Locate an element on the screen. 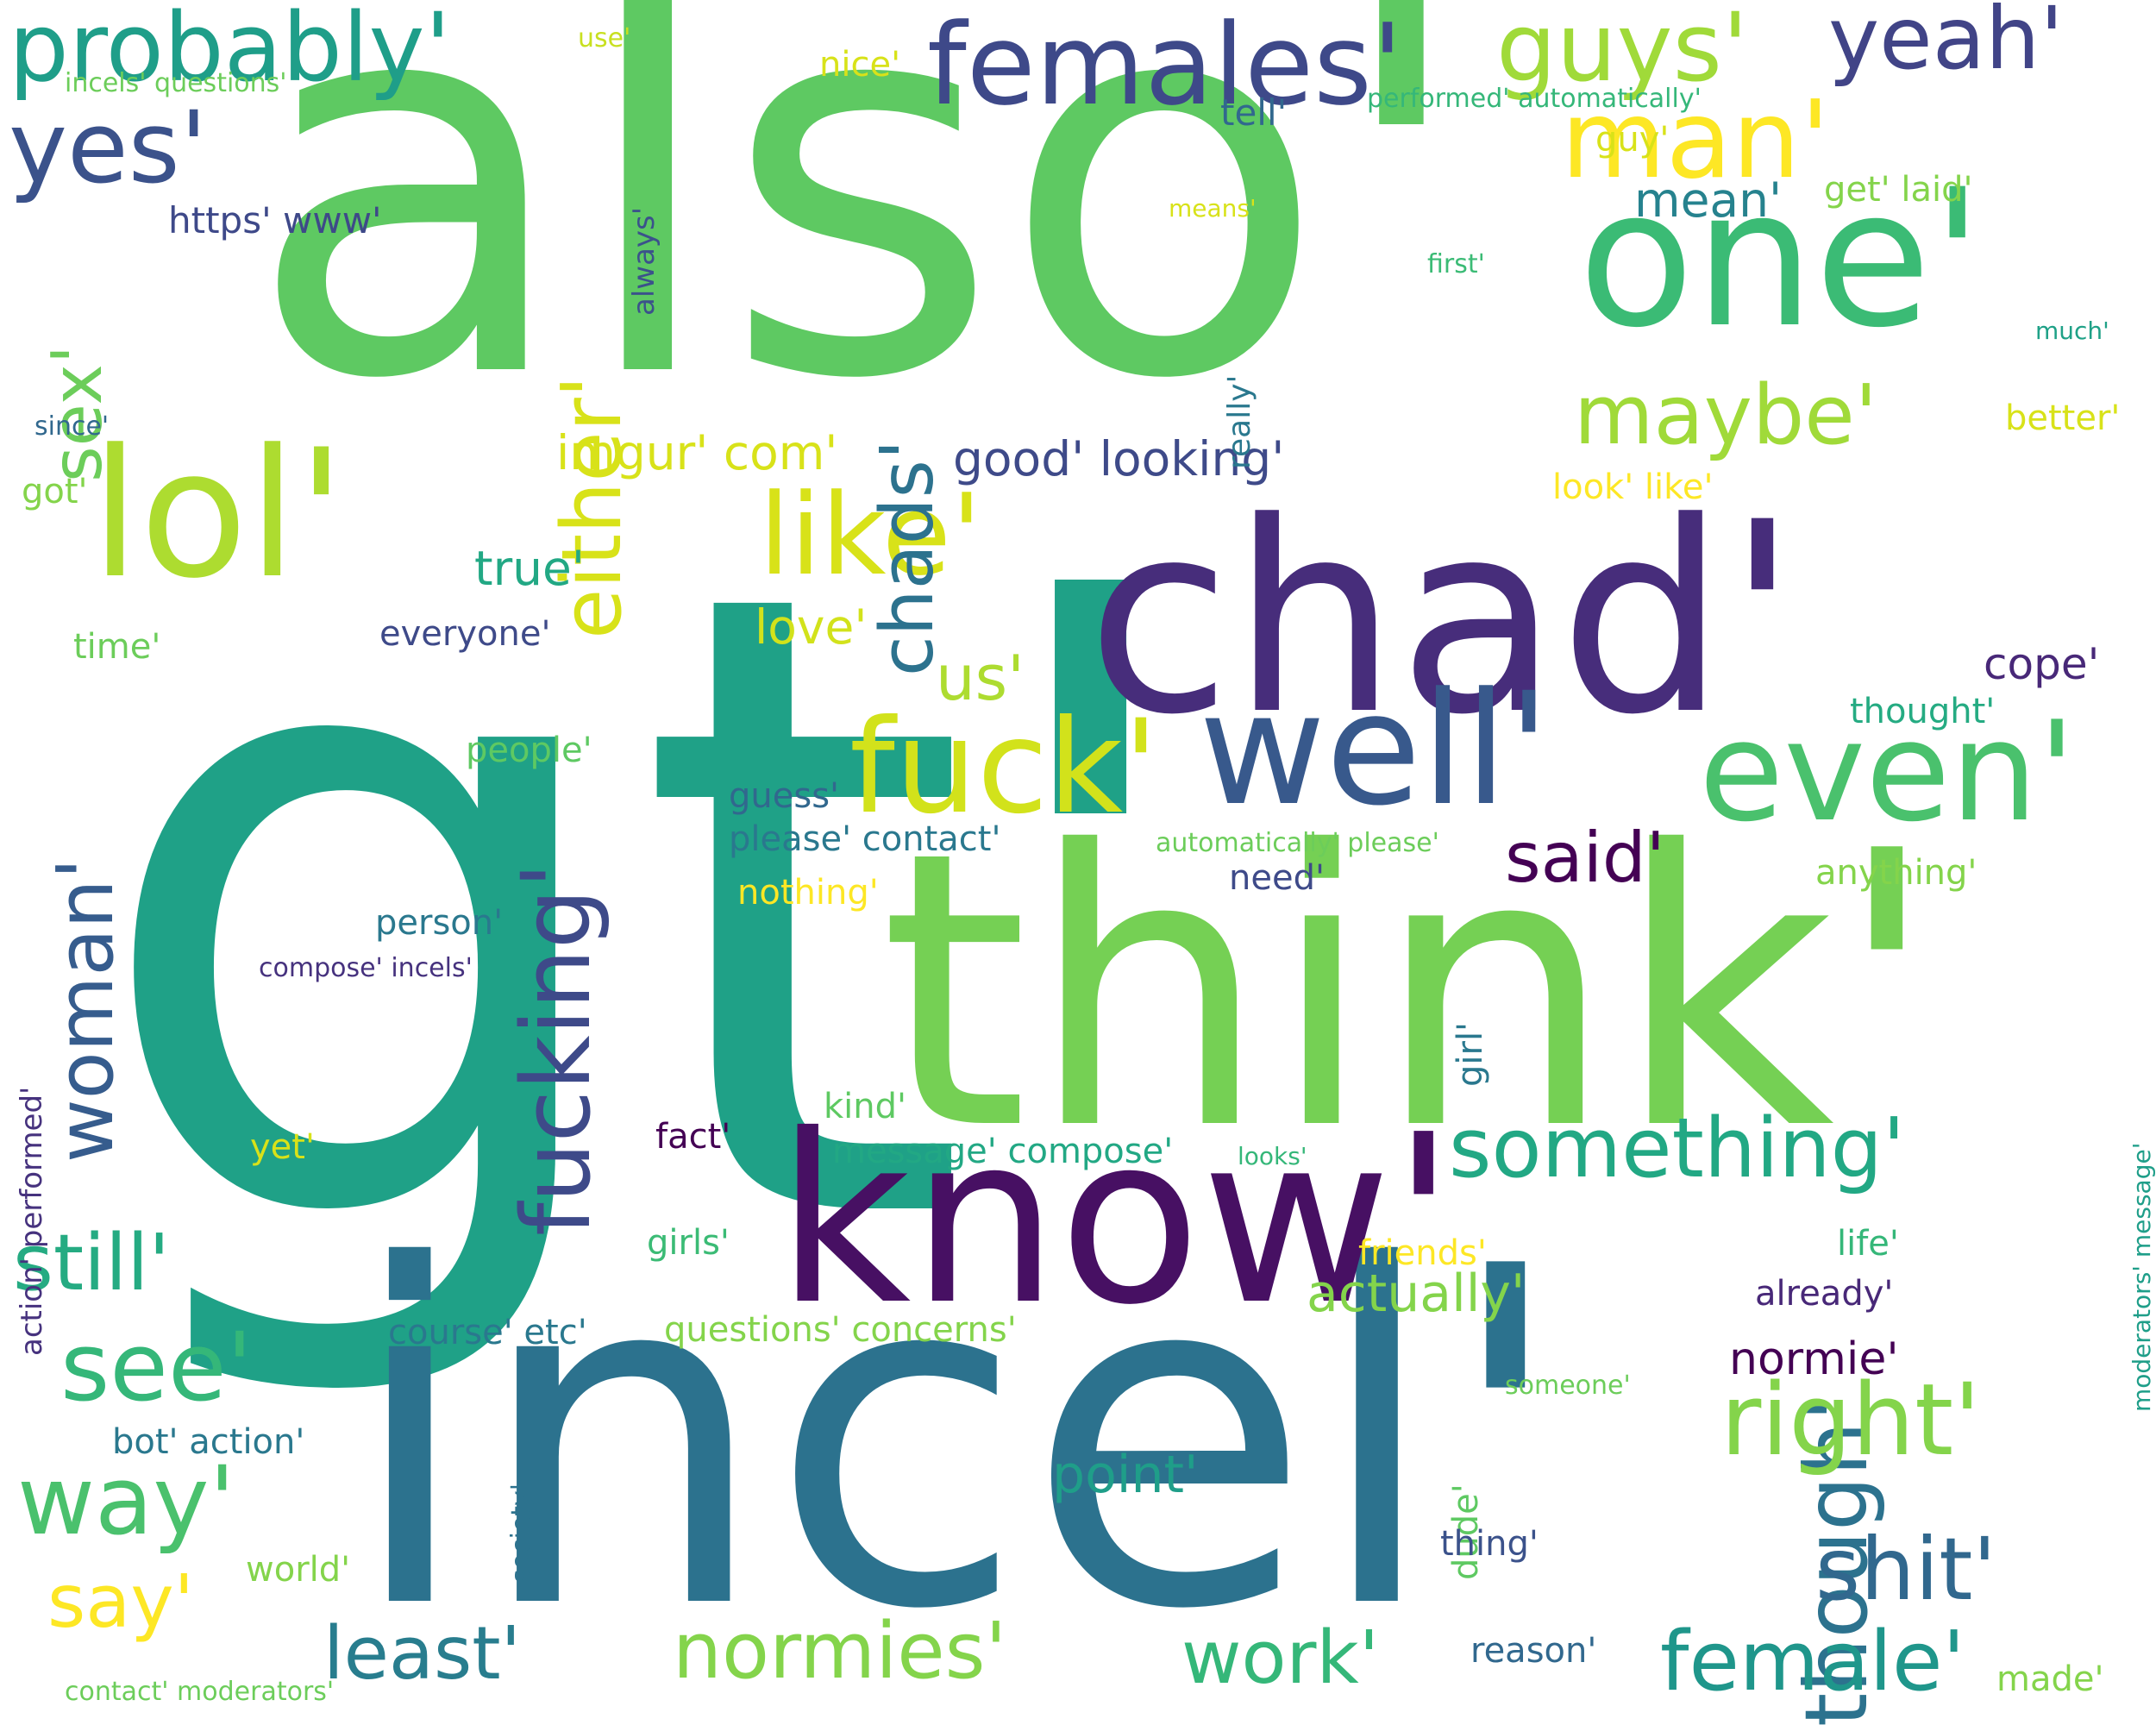 The image size is (2156, 1725). word-looks: looks' is located at coordinates (1272, 1156).